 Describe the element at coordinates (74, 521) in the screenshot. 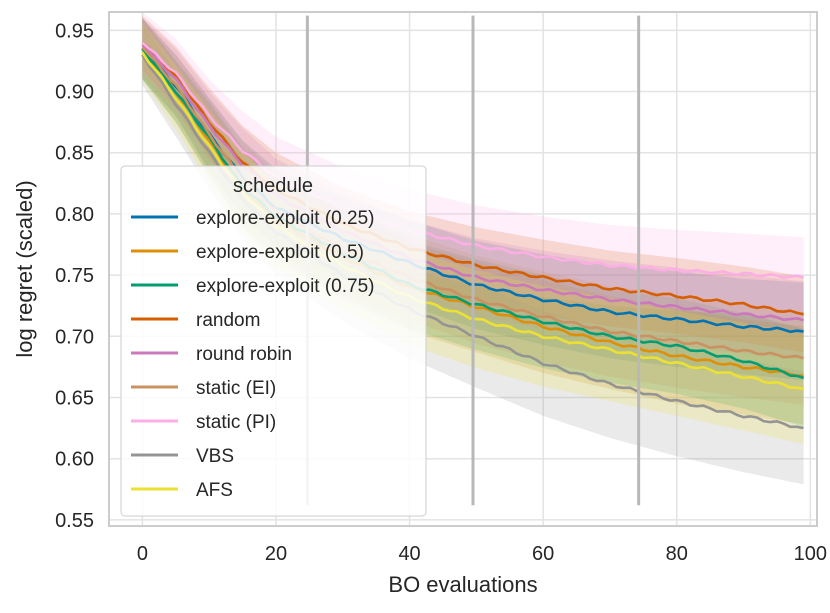

I see `y-tick-label: 0.55` at that location.